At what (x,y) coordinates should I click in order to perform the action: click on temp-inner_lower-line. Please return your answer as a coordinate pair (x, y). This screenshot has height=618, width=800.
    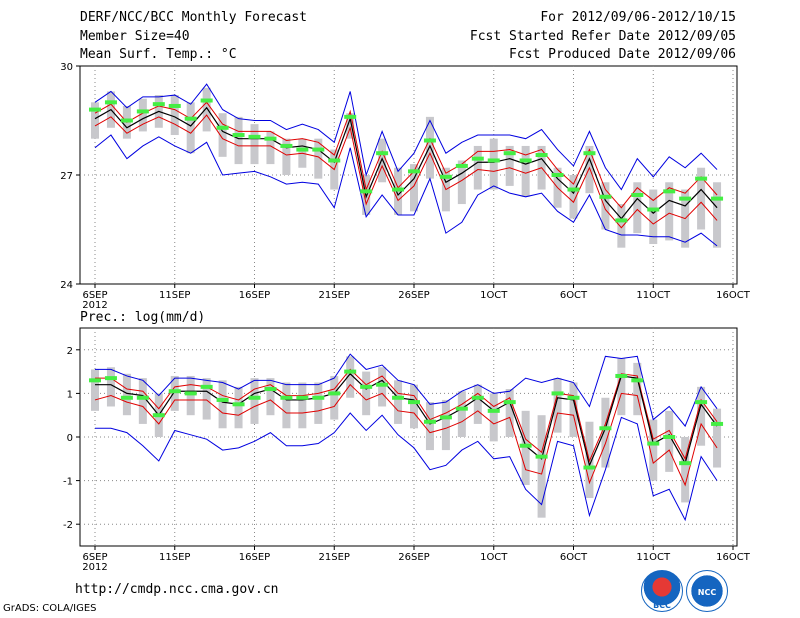
    Looking at the image, I should click on (406, 171).